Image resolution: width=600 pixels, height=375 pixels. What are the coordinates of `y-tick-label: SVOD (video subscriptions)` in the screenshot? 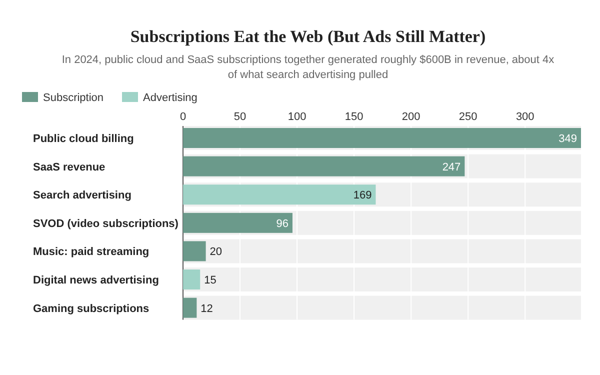 It's located at (106, 224).